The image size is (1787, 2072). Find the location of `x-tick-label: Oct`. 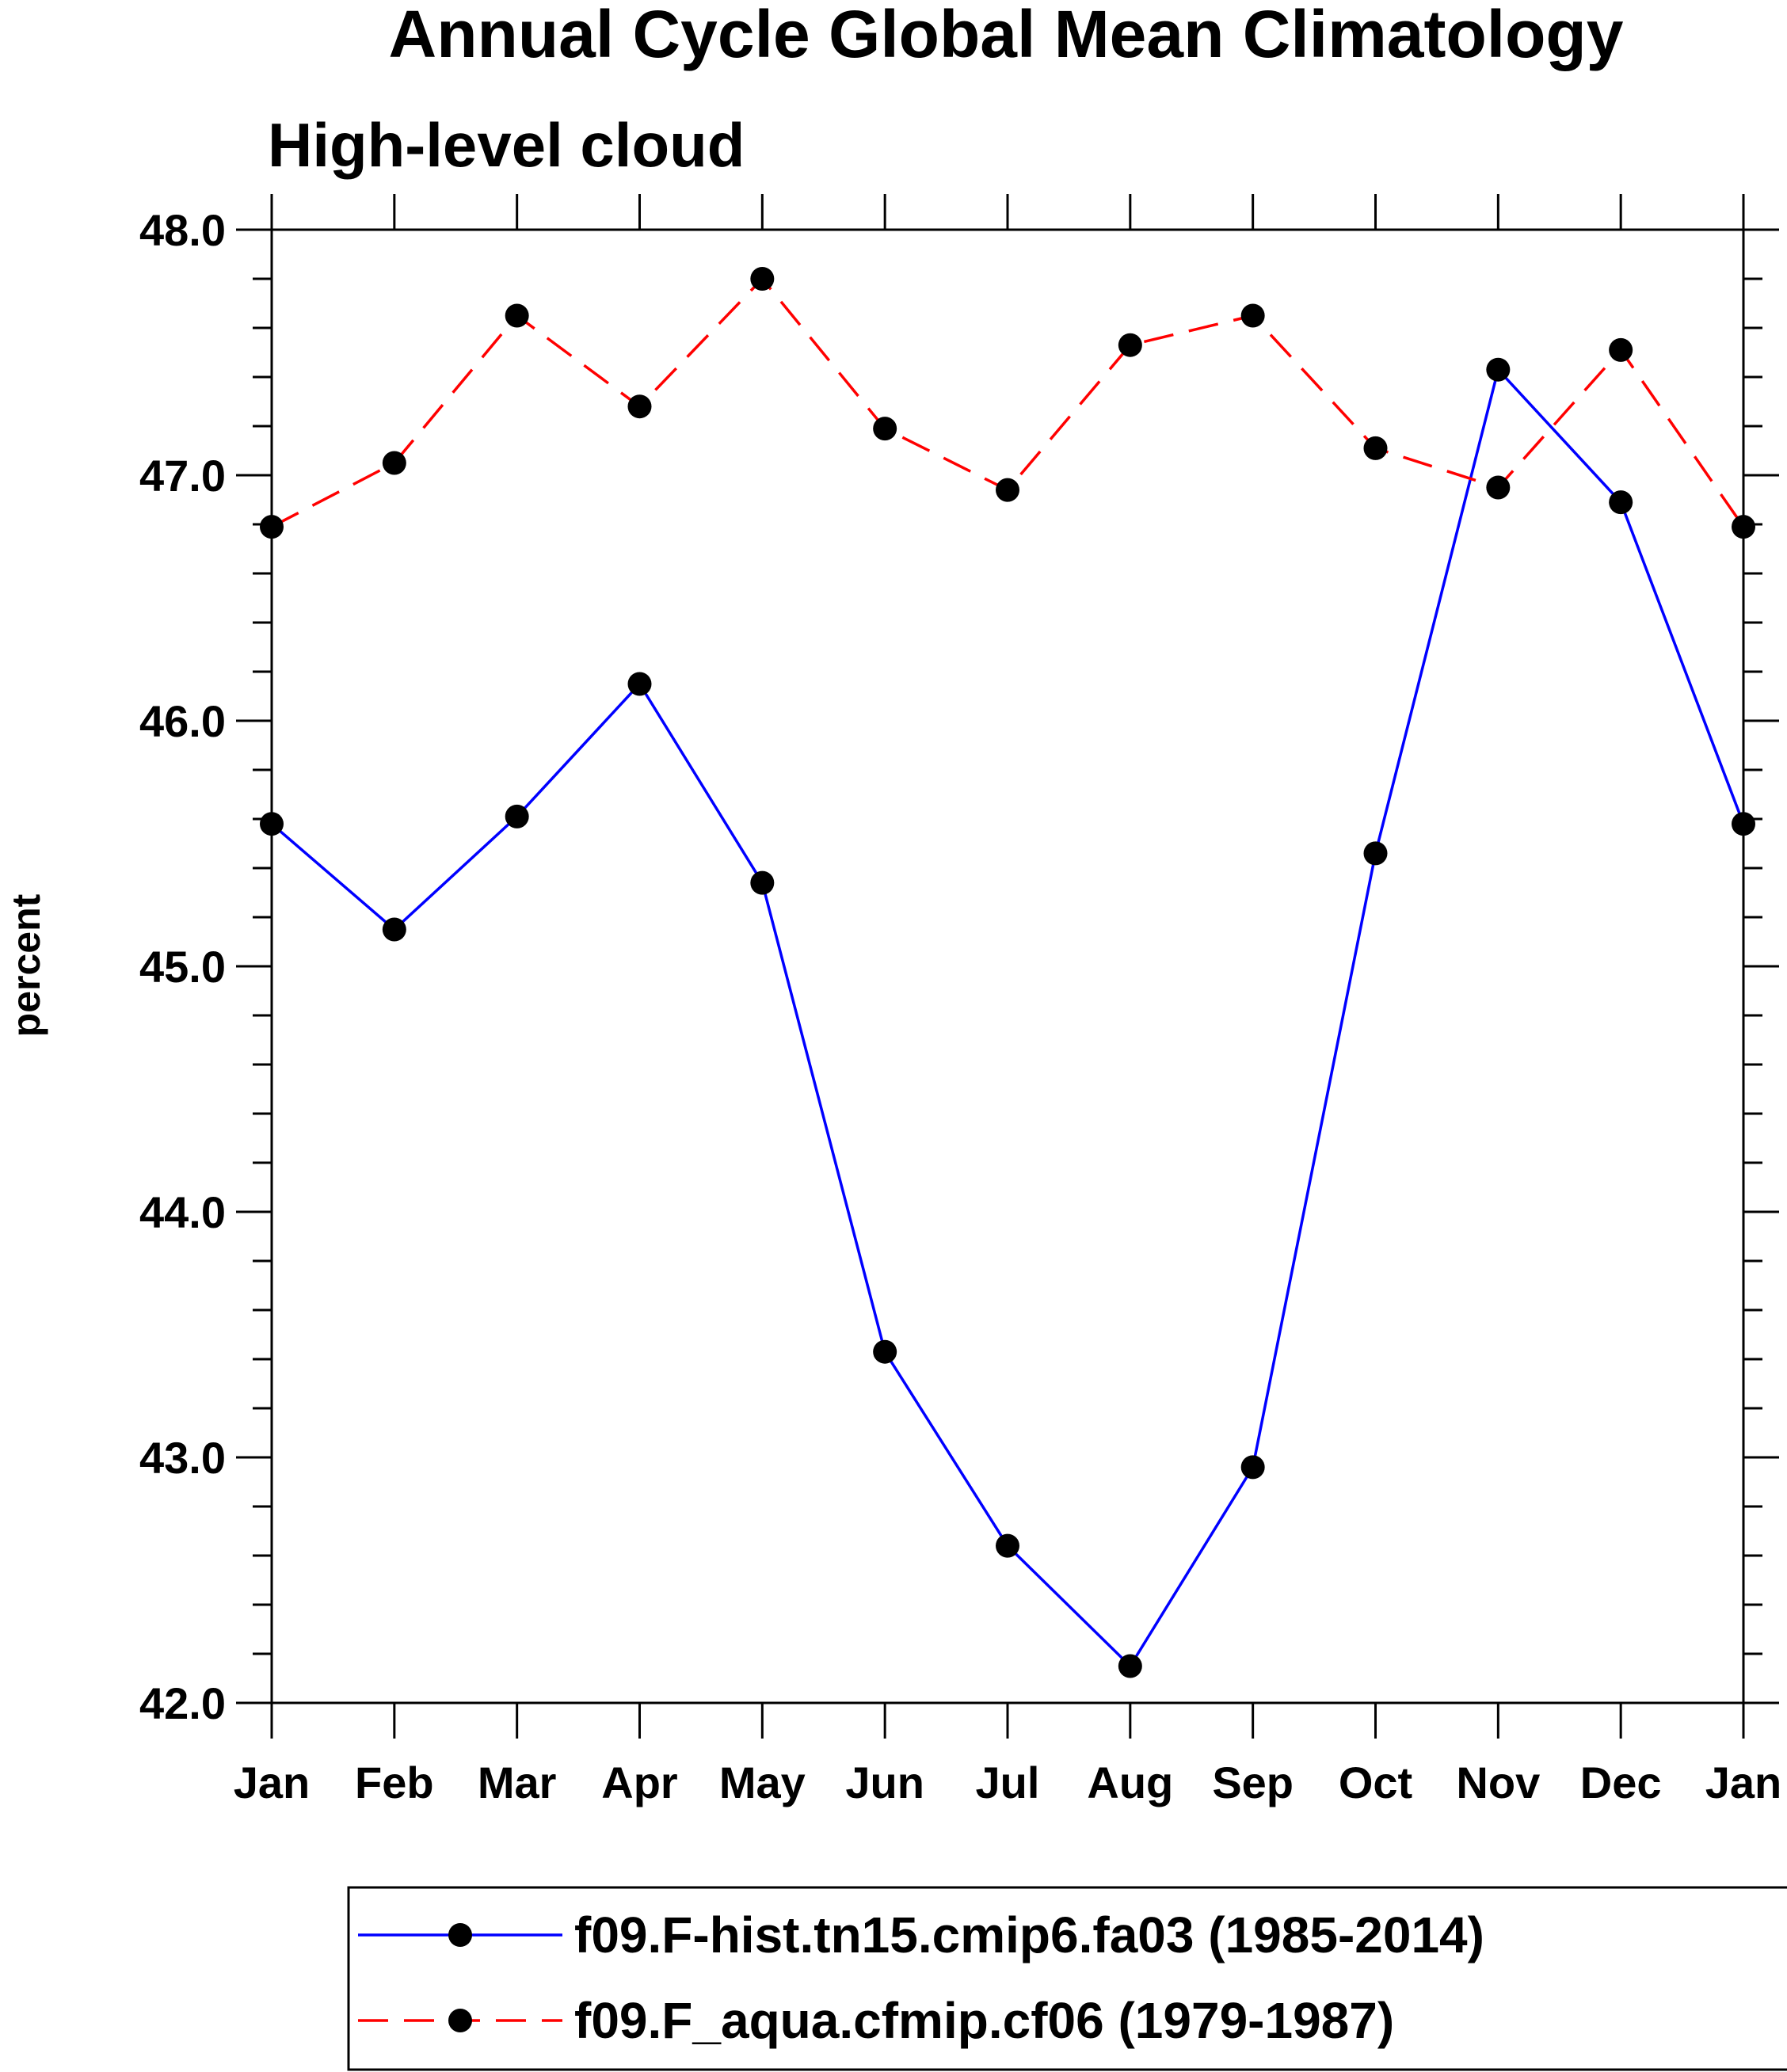

x-tick-label: Oct is located at coordinates (1375, 1782).